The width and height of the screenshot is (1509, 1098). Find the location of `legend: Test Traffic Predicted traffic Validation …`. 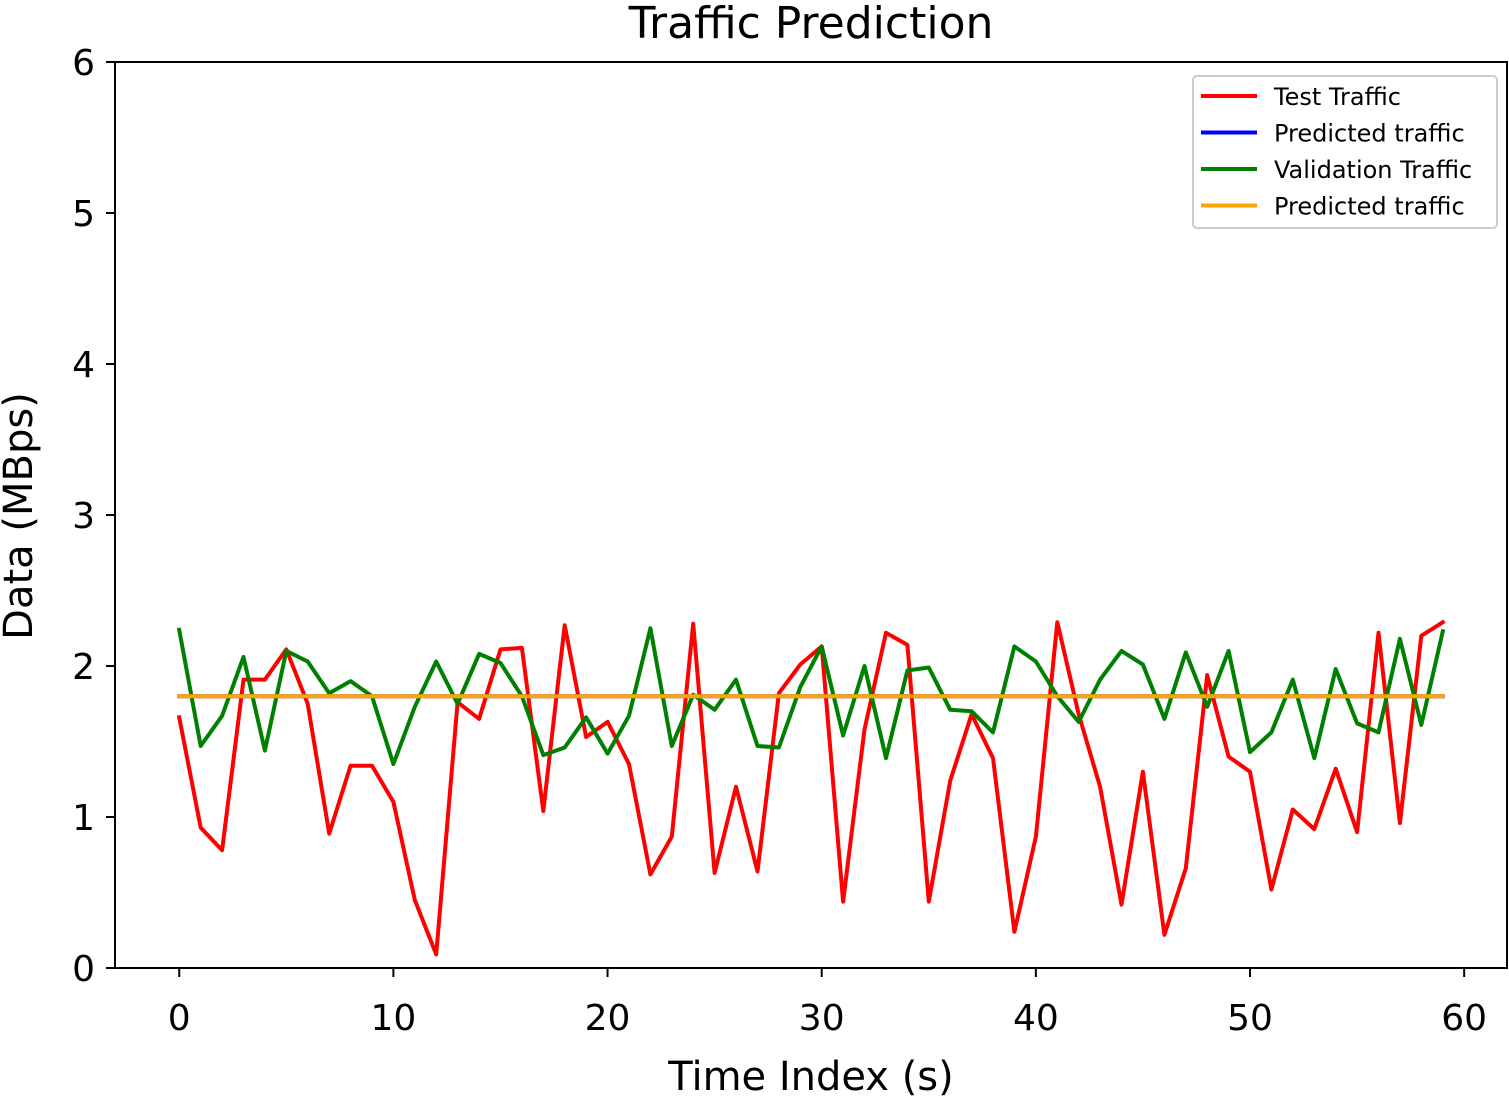

legend: Test Traffic Predicted traffic Validation … is located at coordinates (1345, 152).